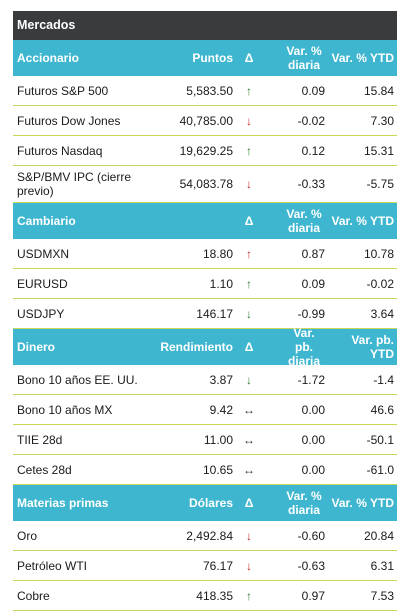 Image resolution: width=402 pixels, height=611 pixels. I want to click on row-daily-change: -0.99, so click(311, 313).